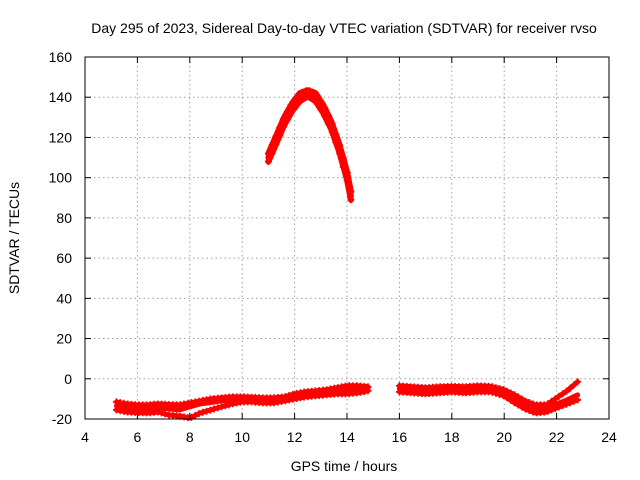  I want to click on y-tick-label: 40, so click(64, 298).